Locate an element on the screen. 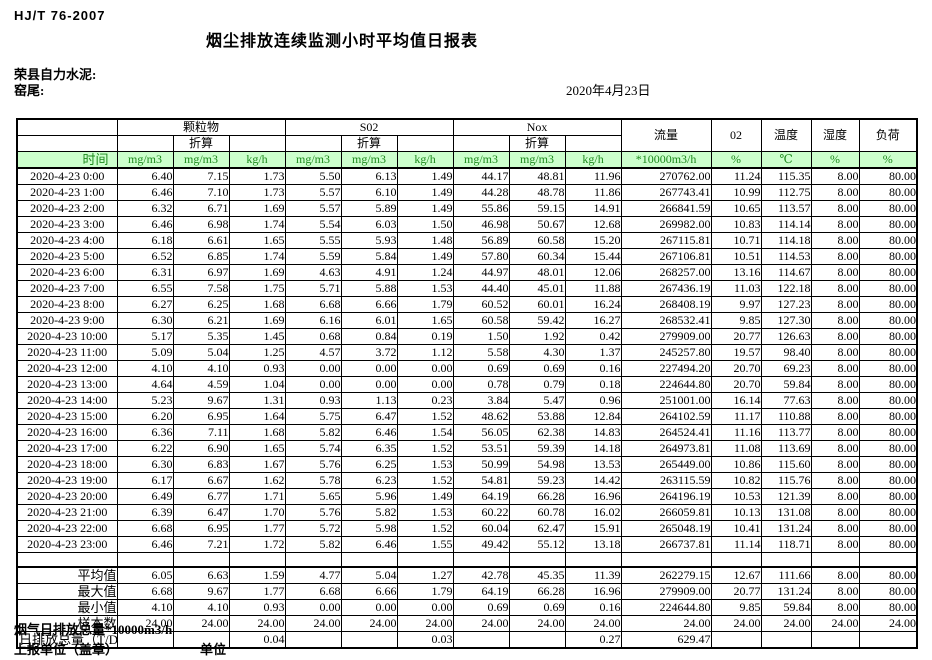 The width and height of the screenshot is (932, 660). daily-total-value-cell is located at coordinates (537, 640).